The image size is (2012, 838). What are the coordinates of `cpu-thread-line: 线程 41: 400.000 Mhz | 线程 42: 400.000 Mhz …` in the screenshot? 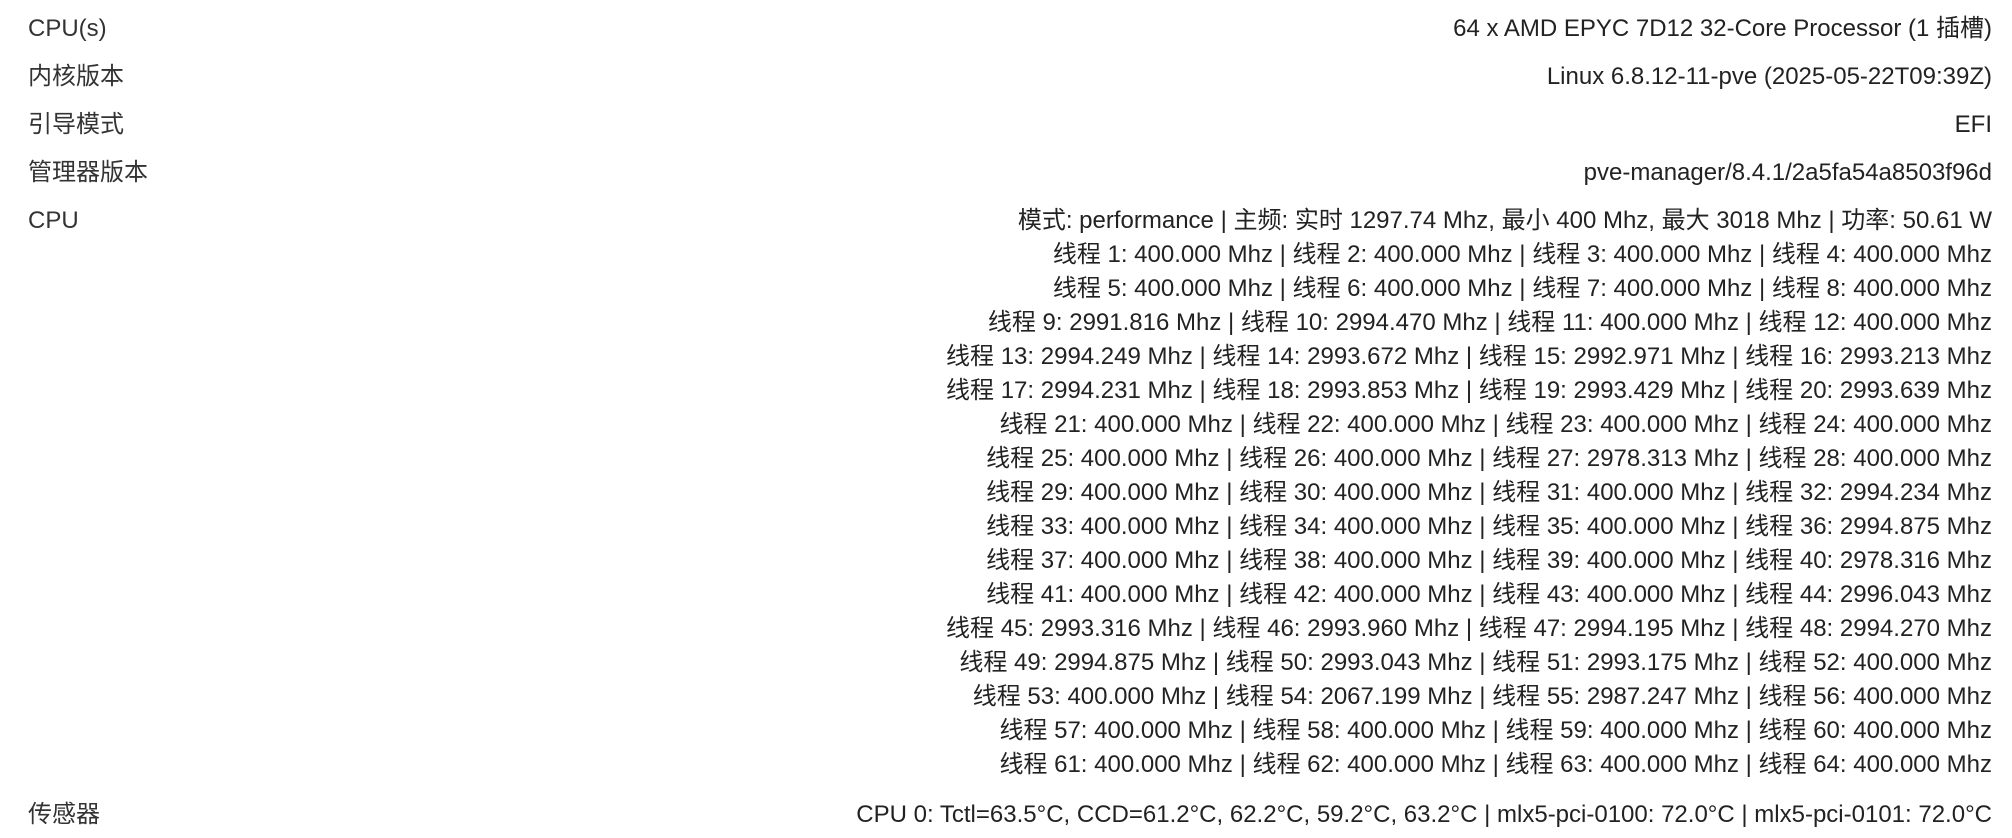 It's located at (1489, 594).